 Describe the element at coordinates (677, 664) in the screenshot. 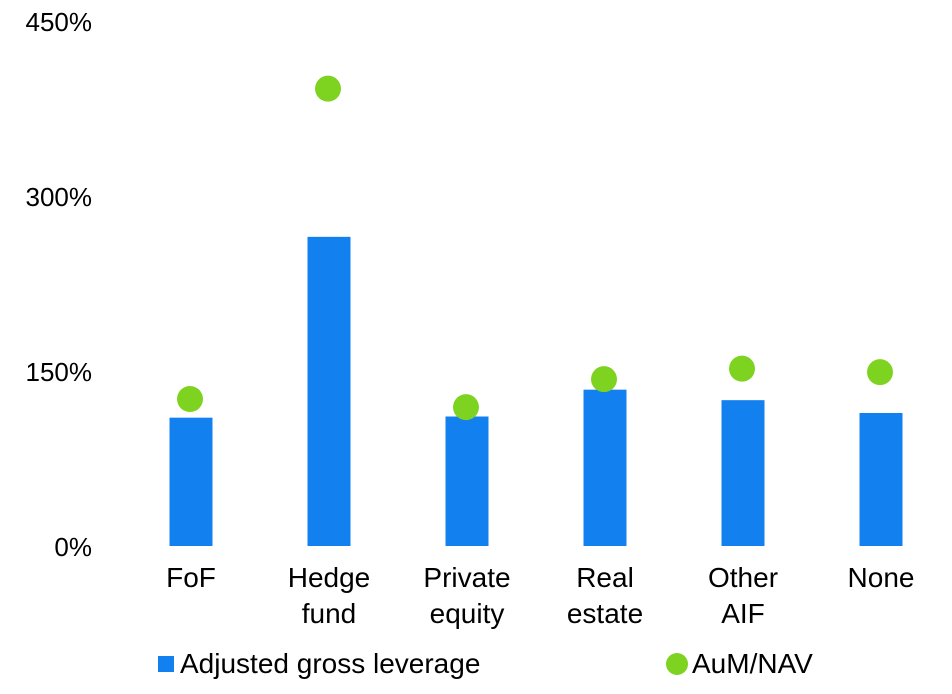

I see `legend-dot-swatch` at that location.